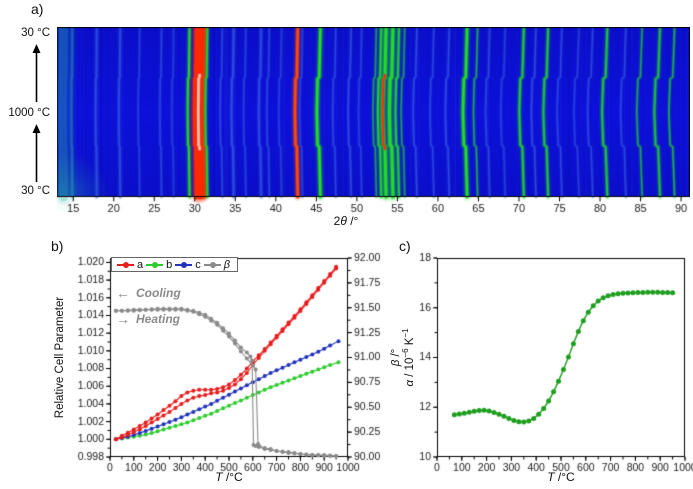 The width and height of the screenshot is (693, 489). What do you see at coordinates (36, 73) in the screenshot?
I see `cooling-direction-arrow-icon` at bounding box center [36, 73].